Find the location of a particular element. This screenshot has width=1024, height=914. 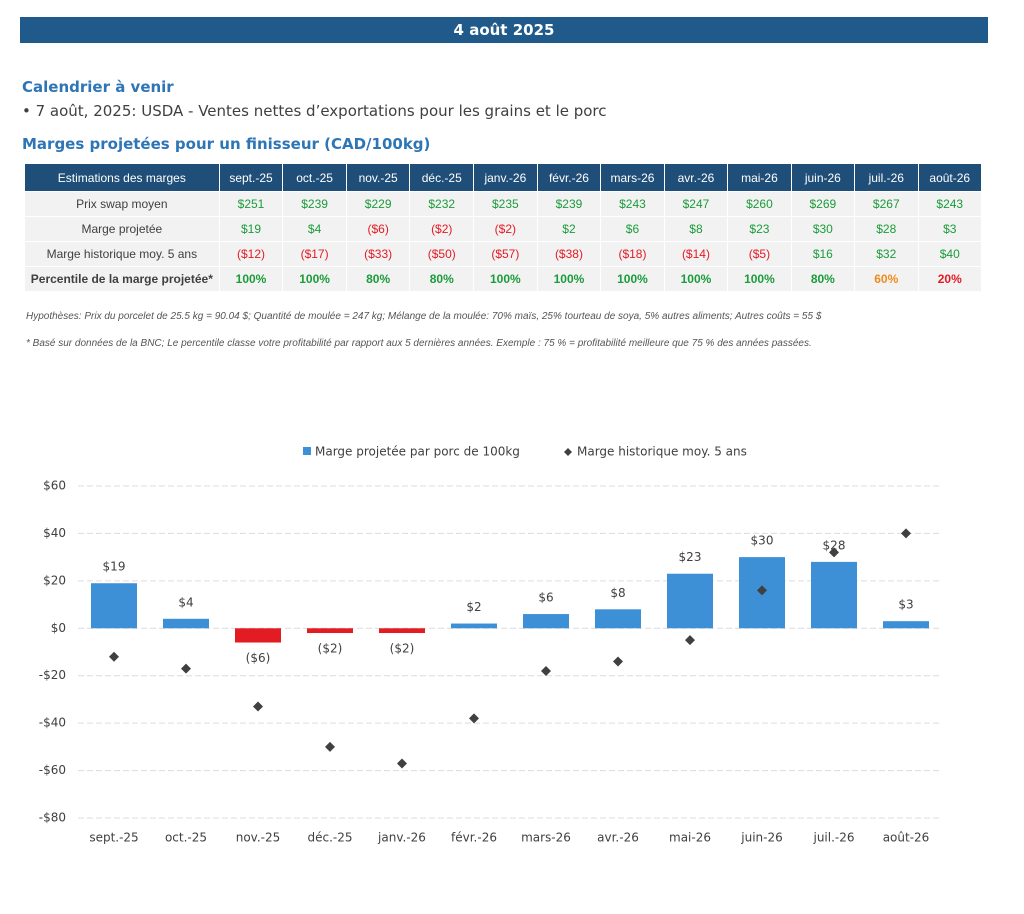

header-cell: mars-26 is located at coordinates (632, 177).